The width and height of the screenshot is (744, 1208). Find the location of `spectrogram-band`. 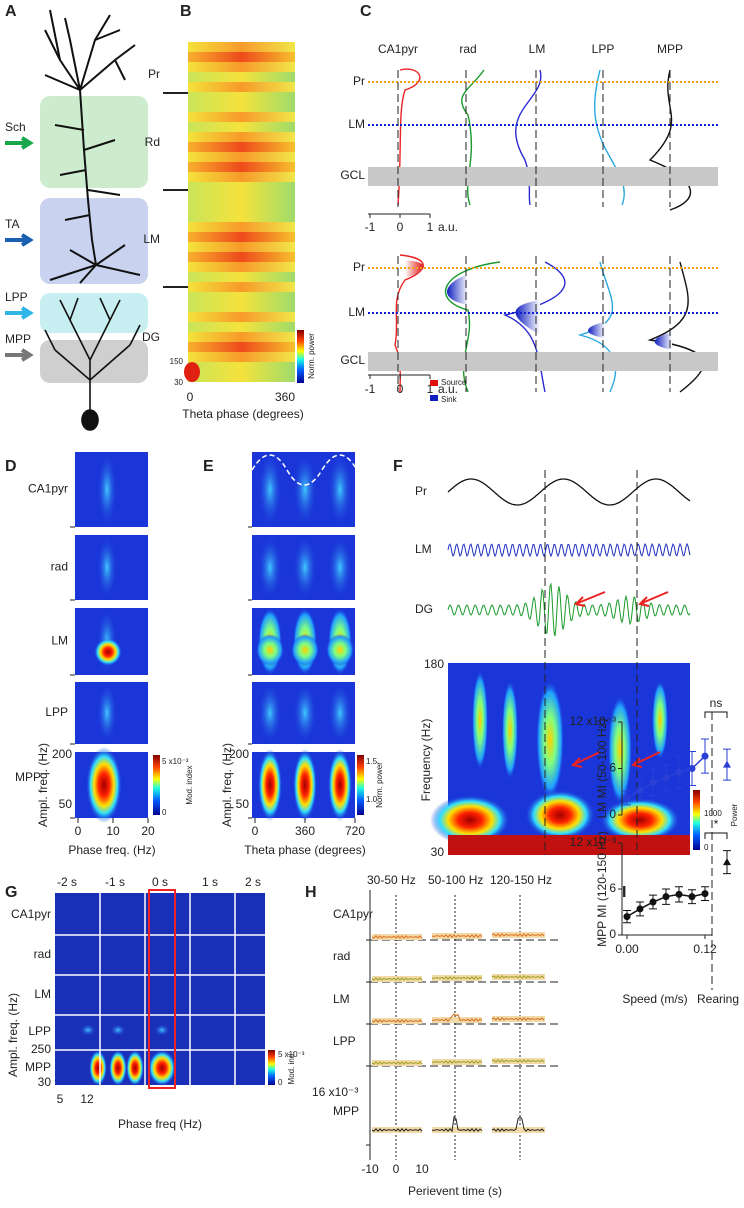

spectrogram-band is located at coordinates (569, 845).